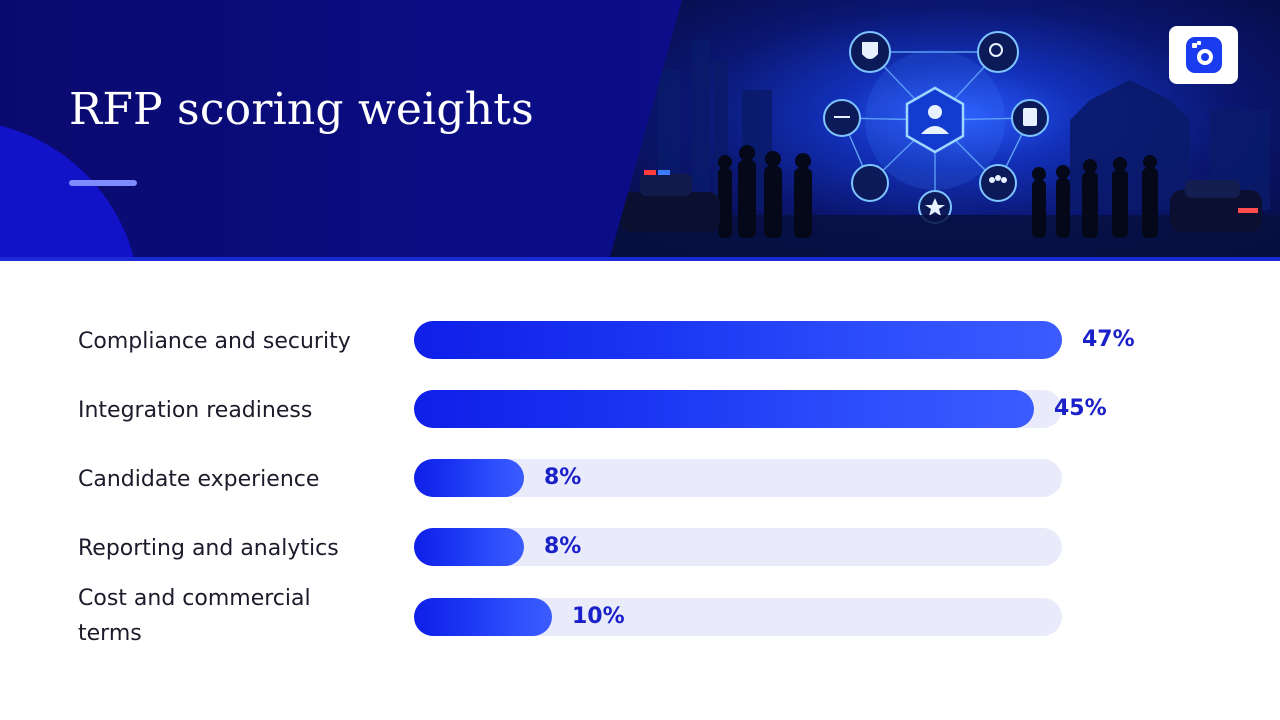 This screenshot has width=1280, height=720. I want to click on people-icon, so click(998, 183).